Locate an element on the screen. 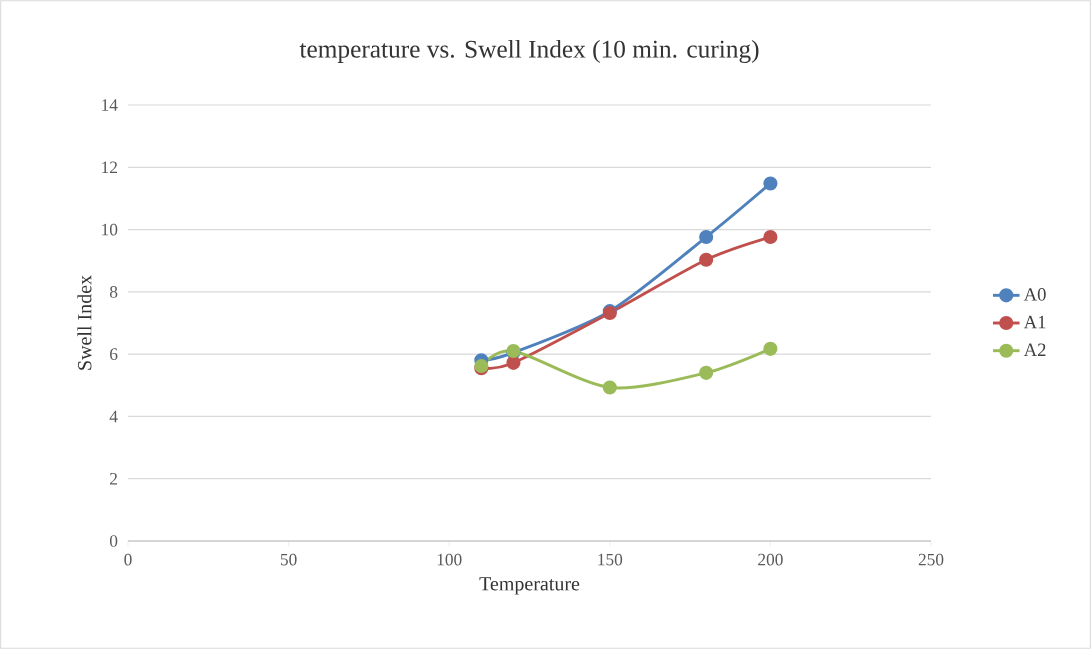 The image size is (1091, 649). y-tick-label: 6 is located at coordinates (114, 354).